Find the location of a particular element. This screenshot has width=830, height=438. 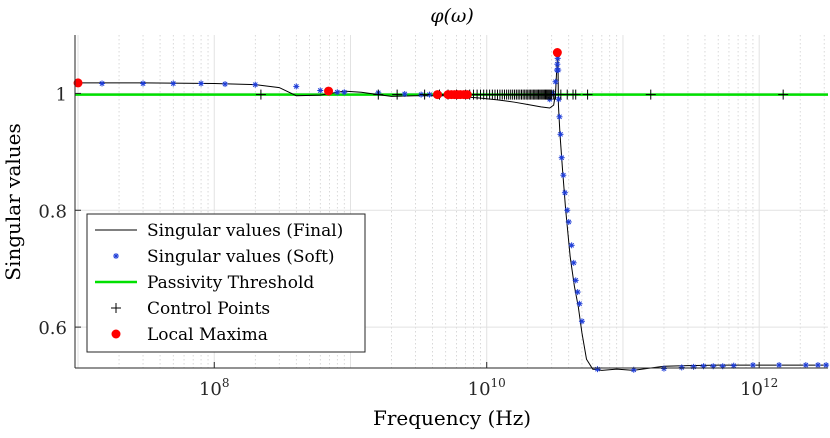

y-tick-label: 1 is located at coordinates (61, 94).